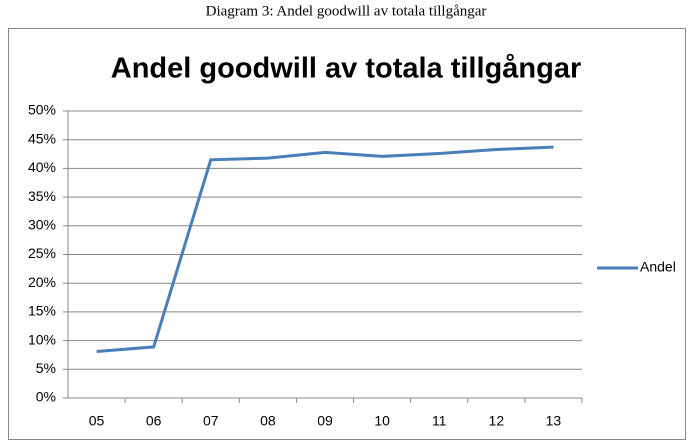 The height and width of the screenshot is (441, 692). Describe the element at coordinates (439, 421) in the screenshot. I see `x-tick-label: 11` at that location.